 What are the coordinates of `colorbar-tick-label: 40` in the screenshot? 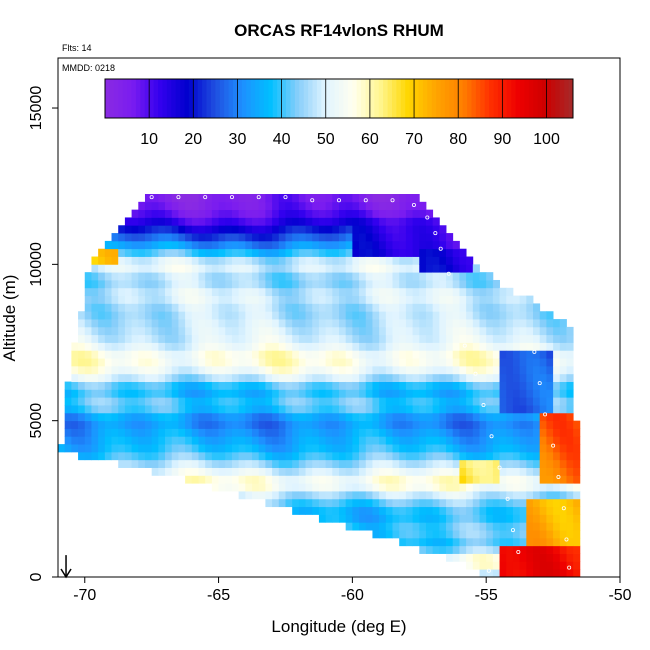 It's located at (282, 139).